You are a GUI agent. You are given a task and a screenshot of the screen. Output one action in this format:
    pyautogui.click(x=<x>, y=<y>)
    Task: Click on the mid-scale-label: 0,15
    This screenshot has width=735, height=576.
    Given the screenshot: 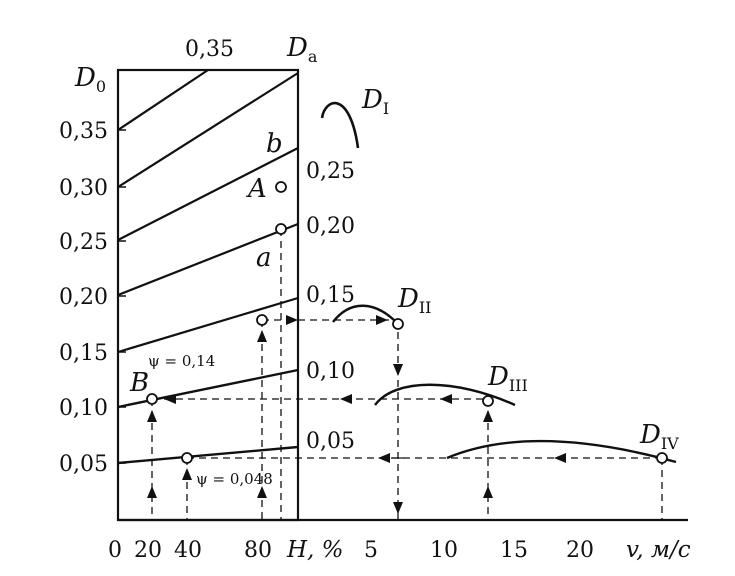 What is the action you would take?
    pyautogui.click(x=330, y=295)
    